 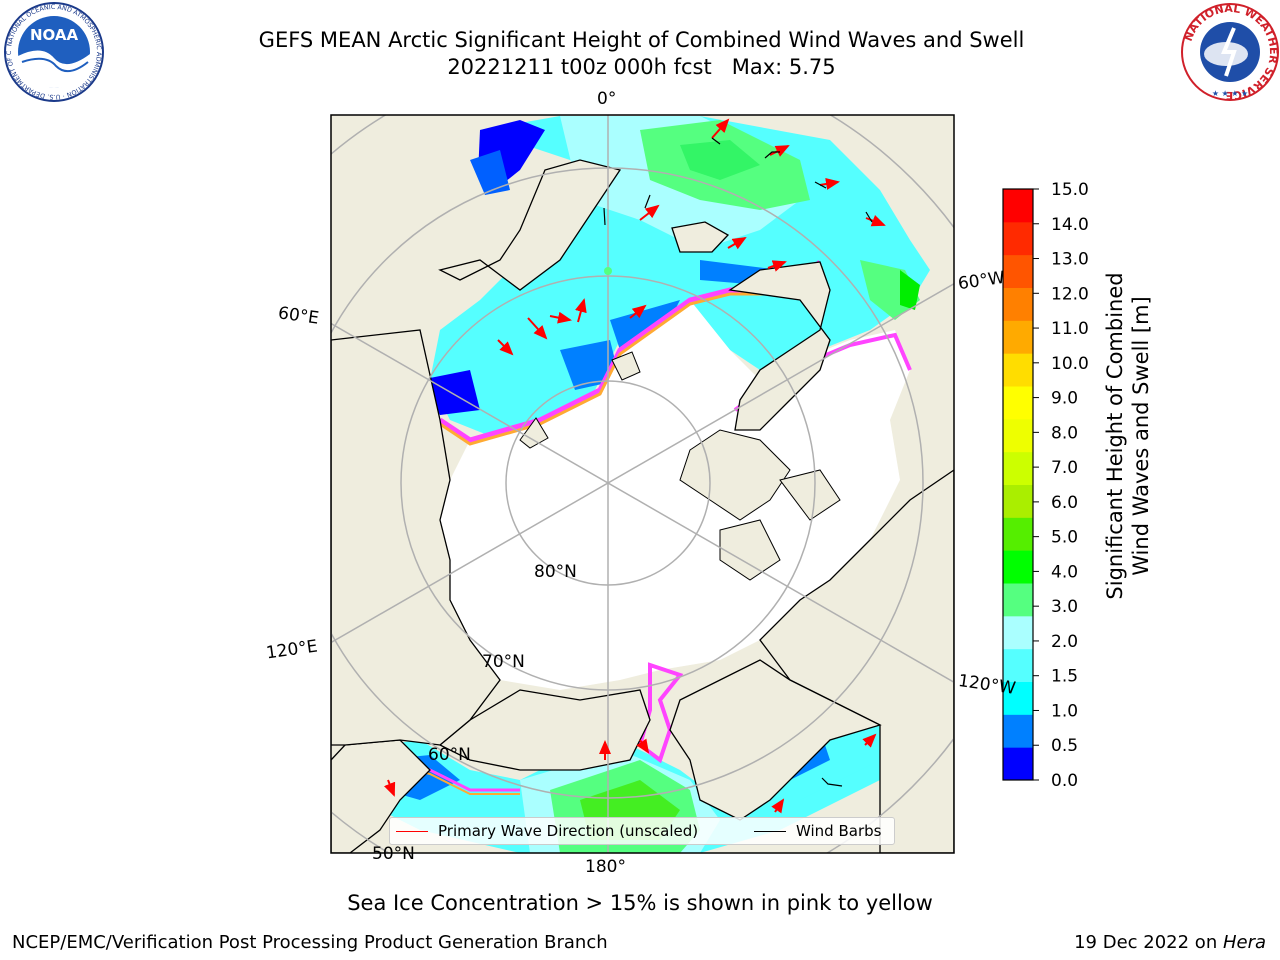 I want to click on colorbar-tick-label: 14.0, so click(x=1070, y=225).